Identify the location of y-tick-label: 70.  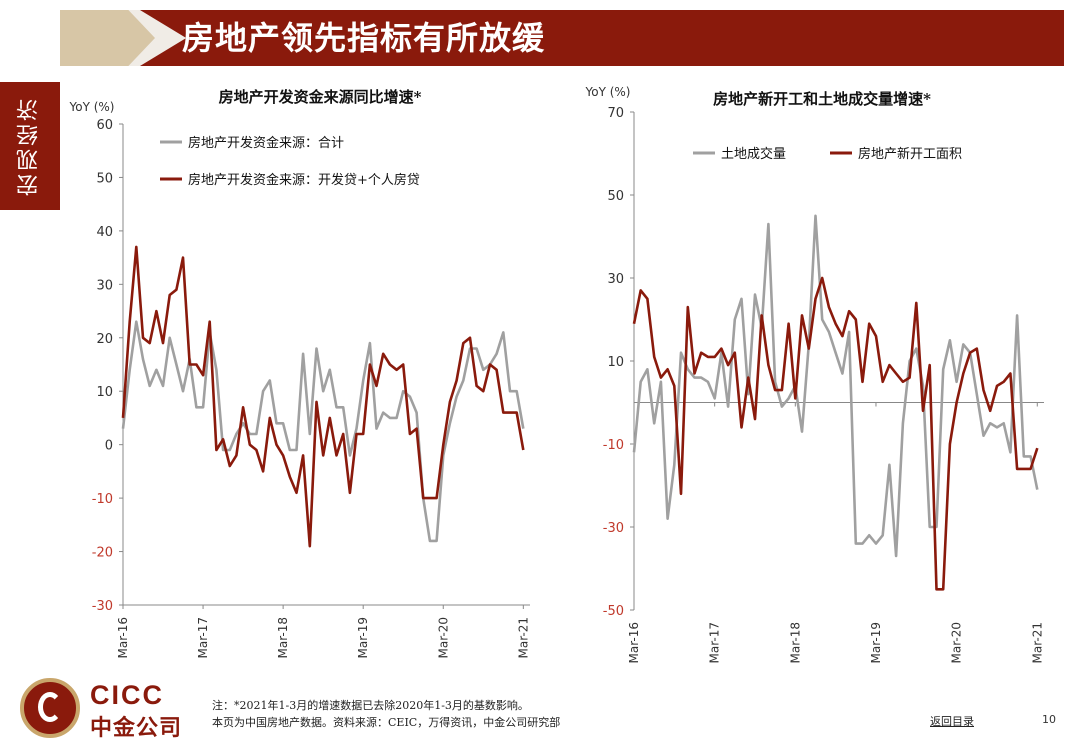
(615, 113).